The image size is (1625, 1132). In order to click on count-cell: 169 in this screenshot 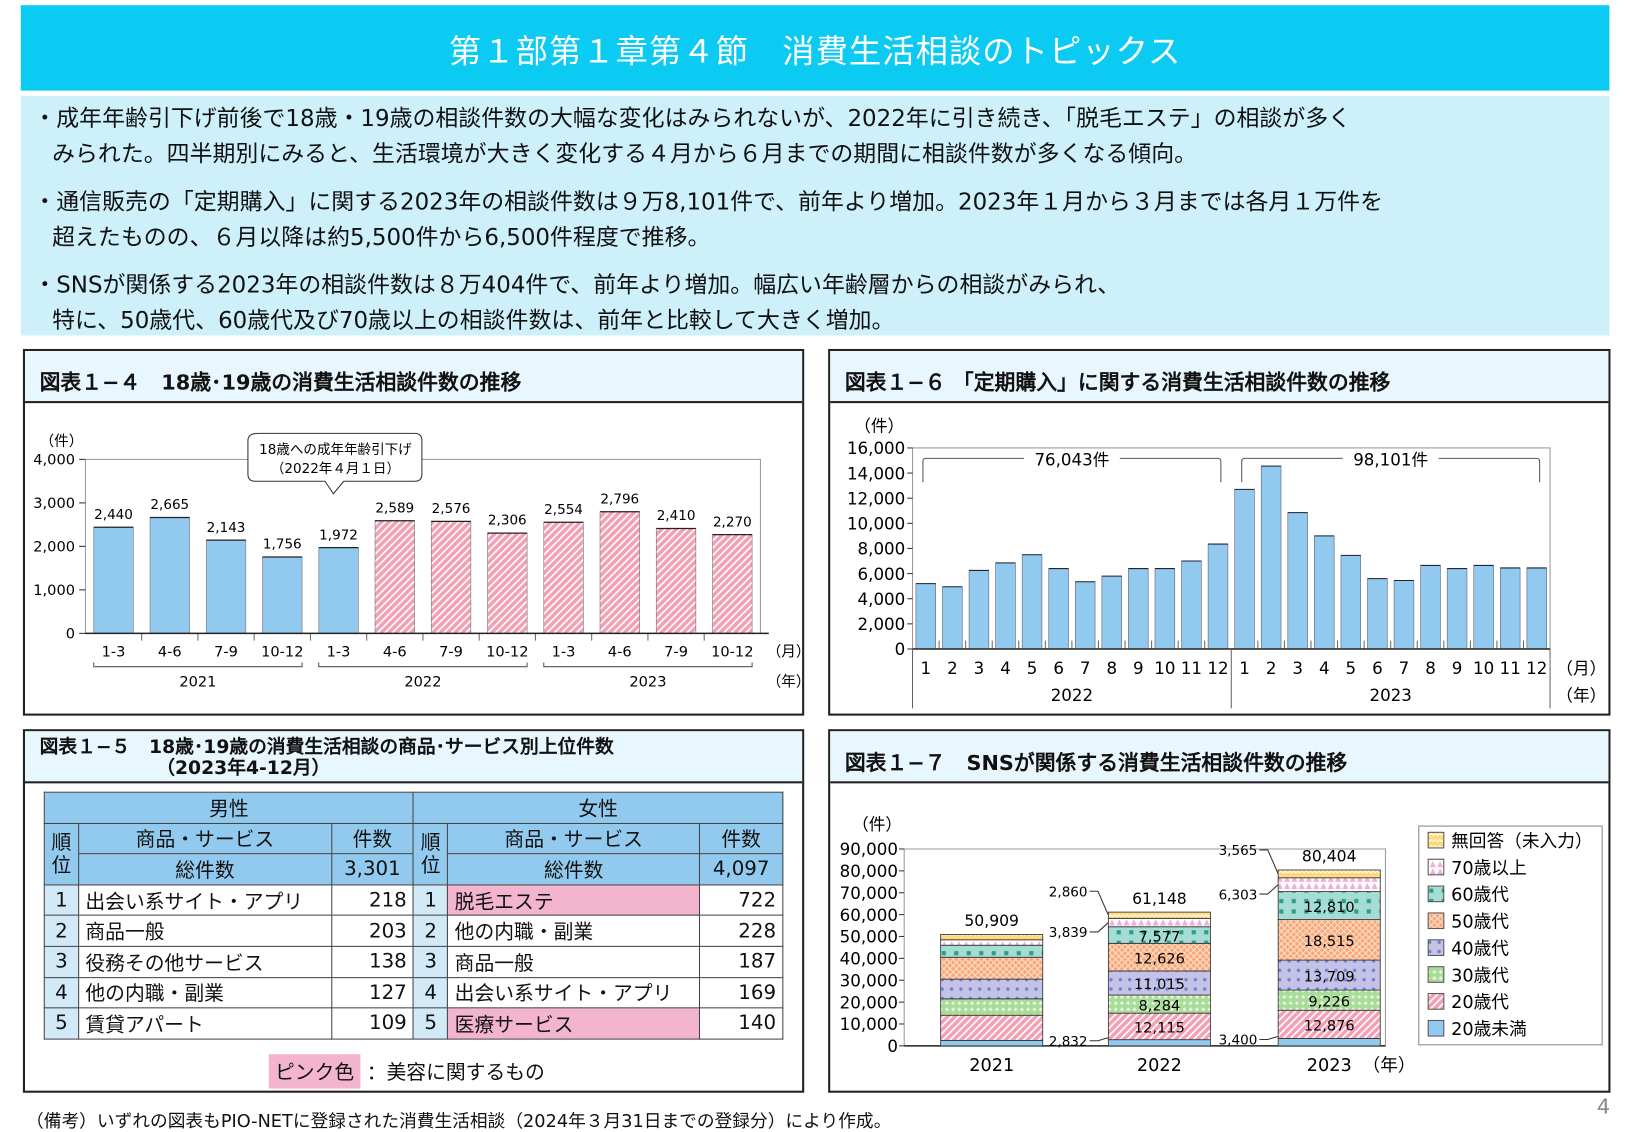, I will do `click(741, 992)`.